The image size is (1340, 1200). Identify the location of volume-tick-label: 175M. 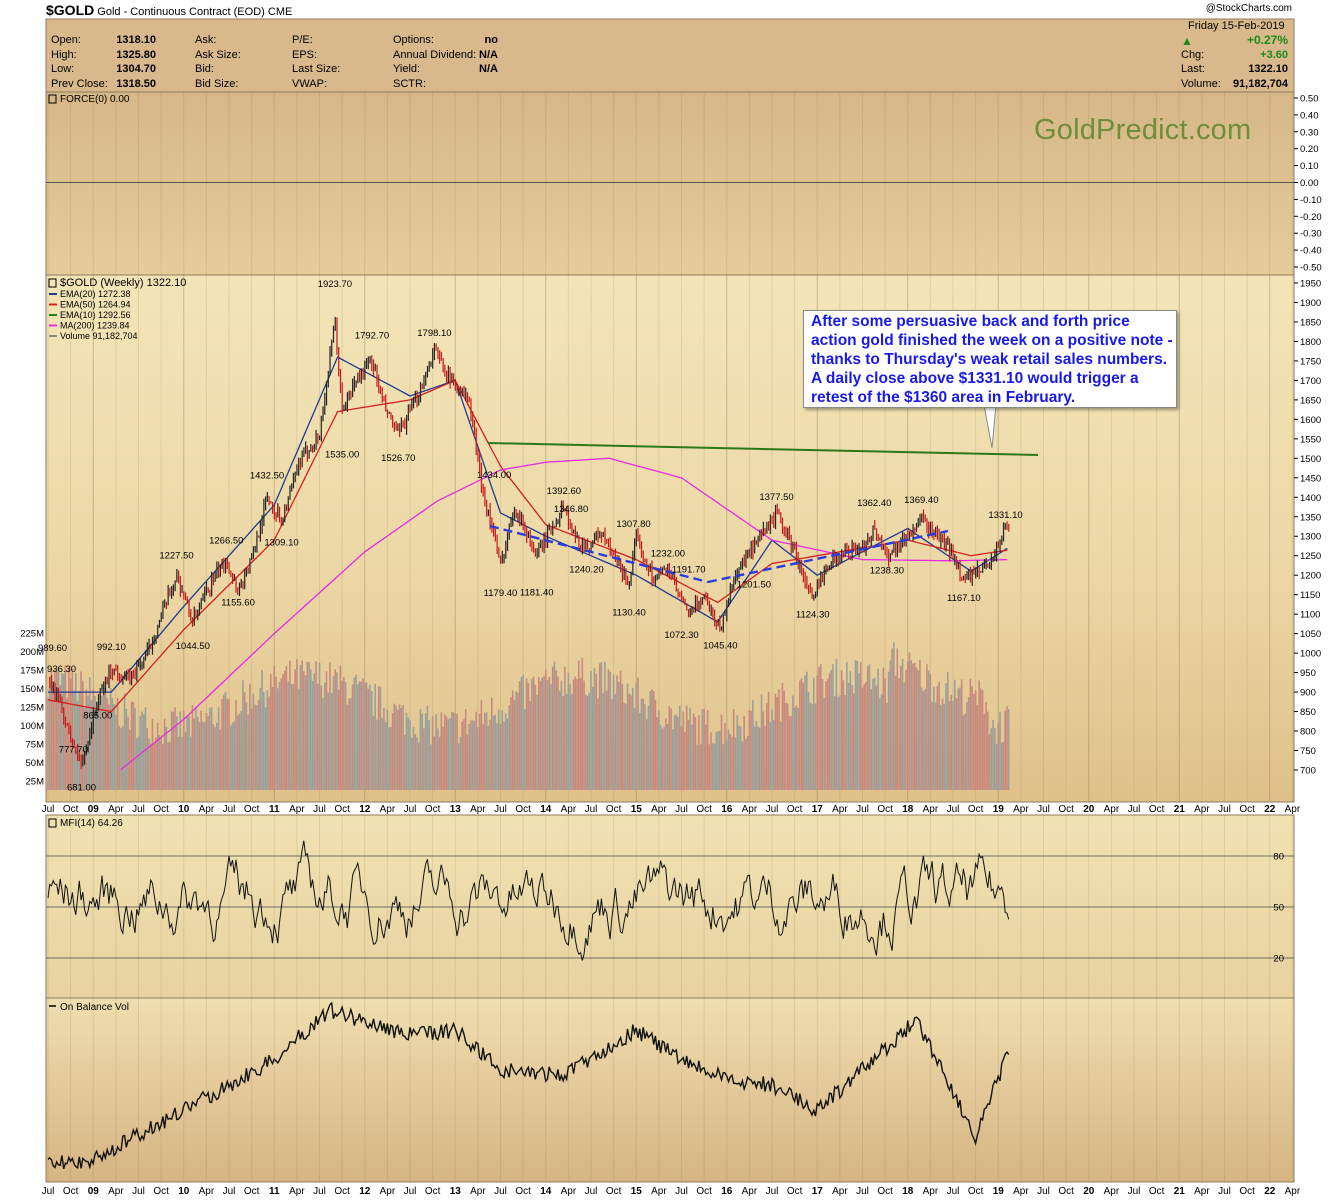
(32, 671).